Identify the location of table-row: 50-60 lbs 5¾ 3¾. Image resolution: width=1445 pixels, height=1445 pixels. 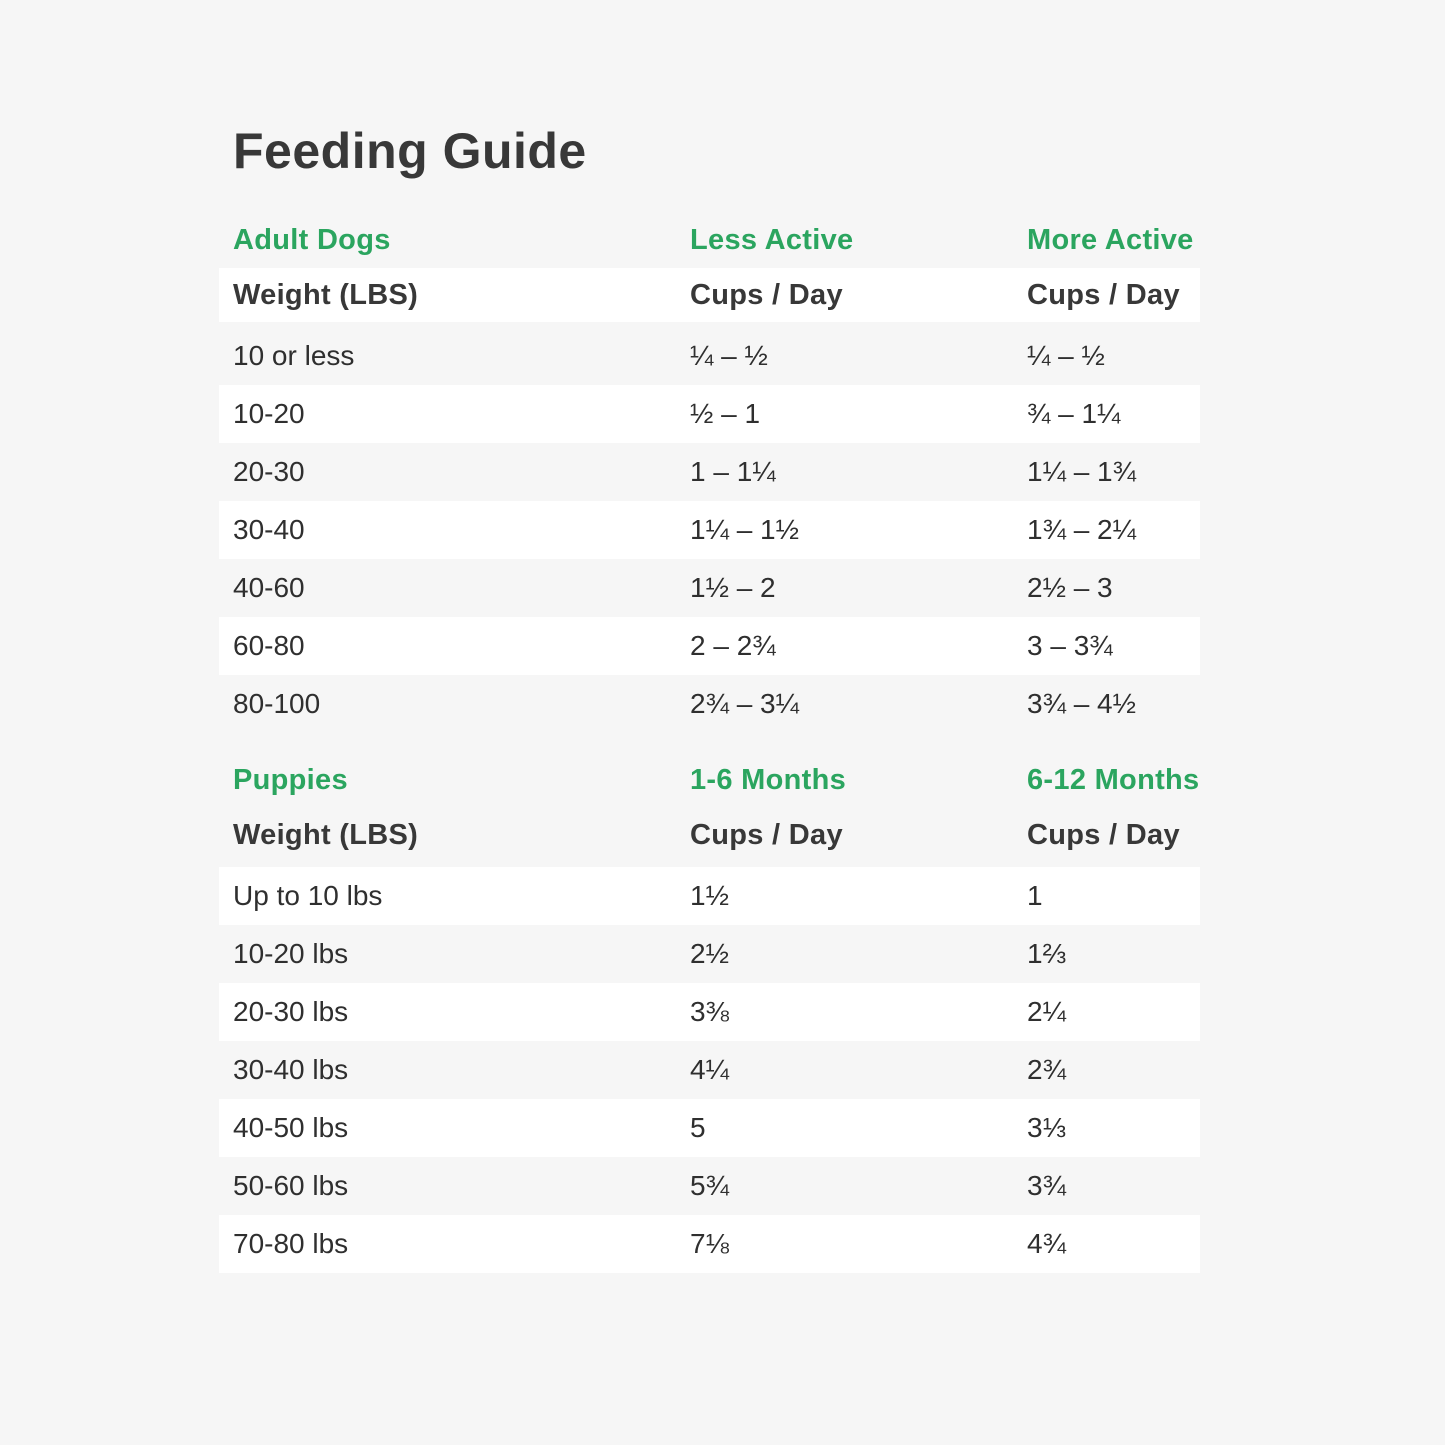
(709, 1186).